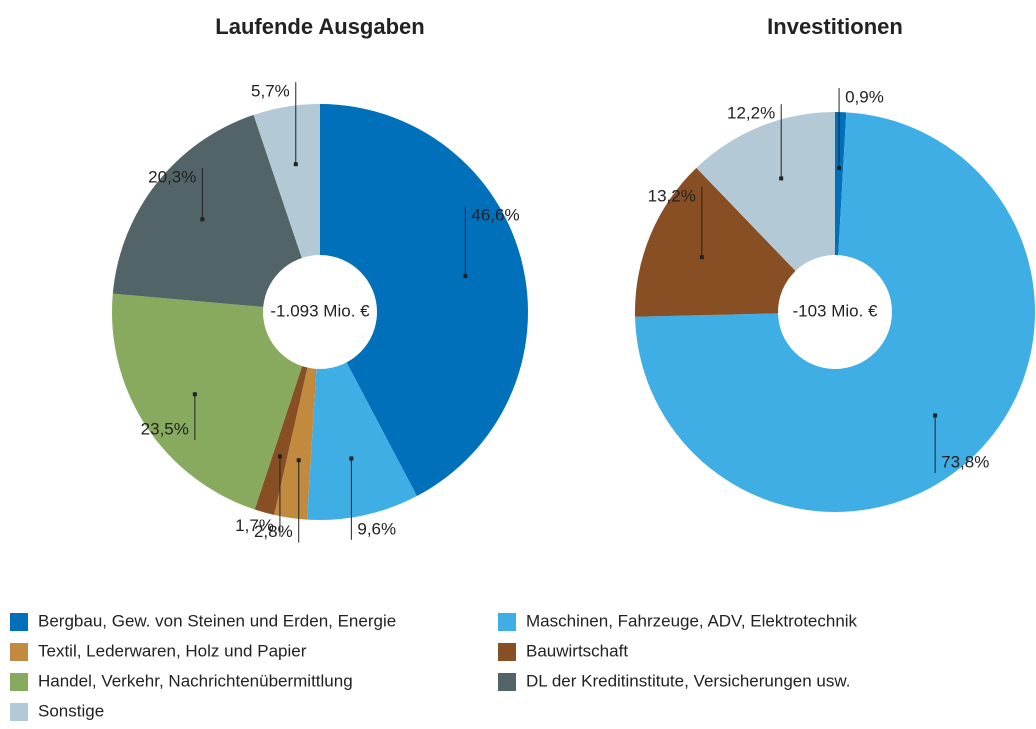 Image resolution: width=1036 pixels, height=729 pixels. I want to click on data-label: 1,7%, so click(254, 525).